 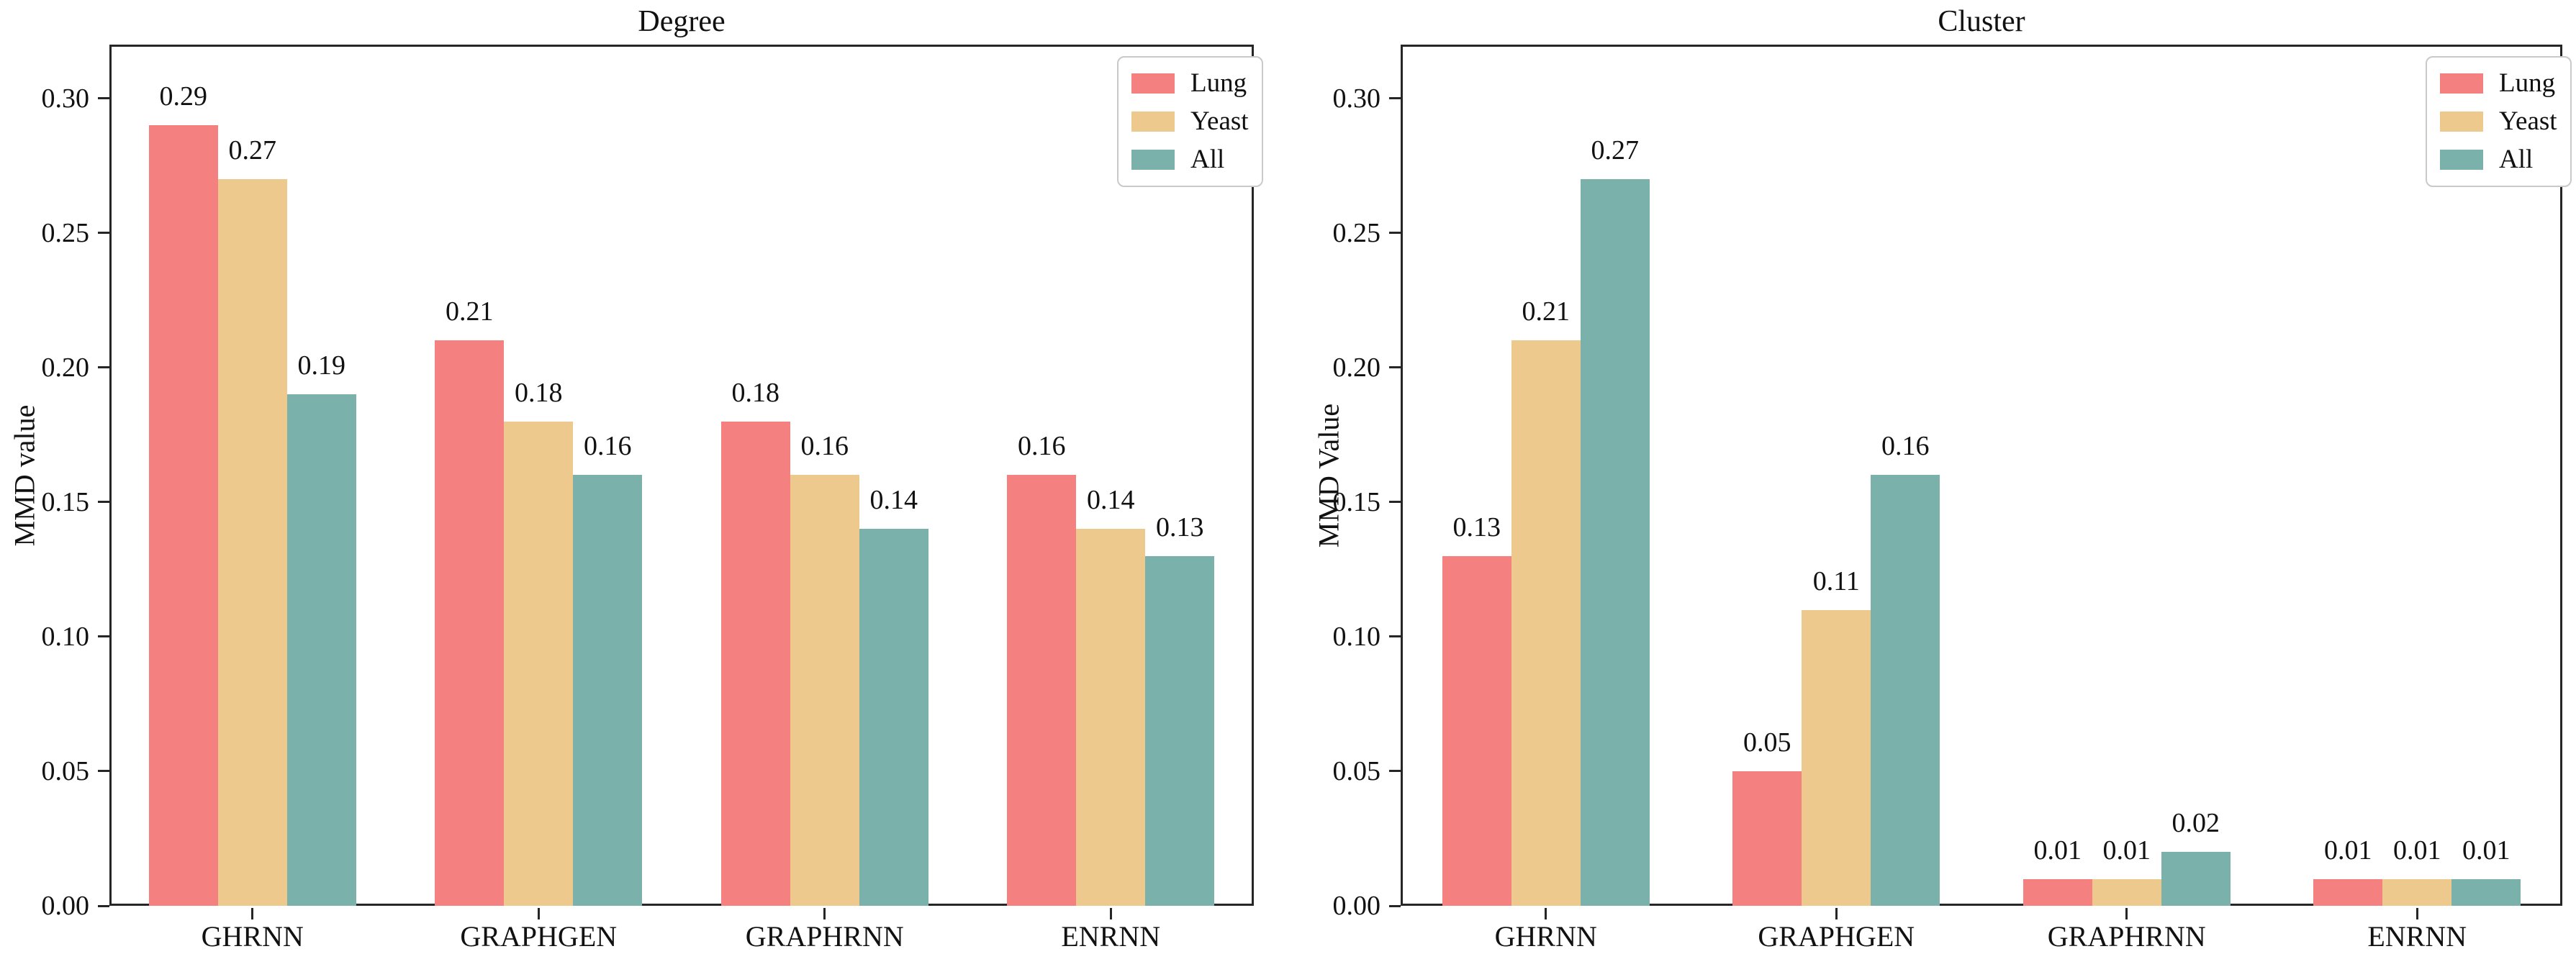 What do you see at coordinates (755, 664) in the screenshot?
I see `bar-lung-graphrnn` at bounding box center [755, 664].